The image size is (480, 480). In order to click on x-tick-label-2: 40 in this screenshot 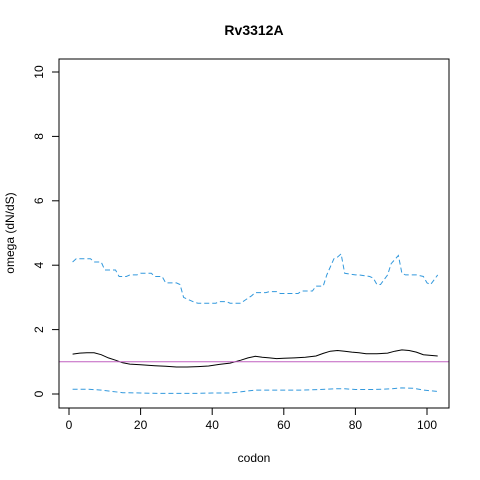, I will do `click(213, 425)`.